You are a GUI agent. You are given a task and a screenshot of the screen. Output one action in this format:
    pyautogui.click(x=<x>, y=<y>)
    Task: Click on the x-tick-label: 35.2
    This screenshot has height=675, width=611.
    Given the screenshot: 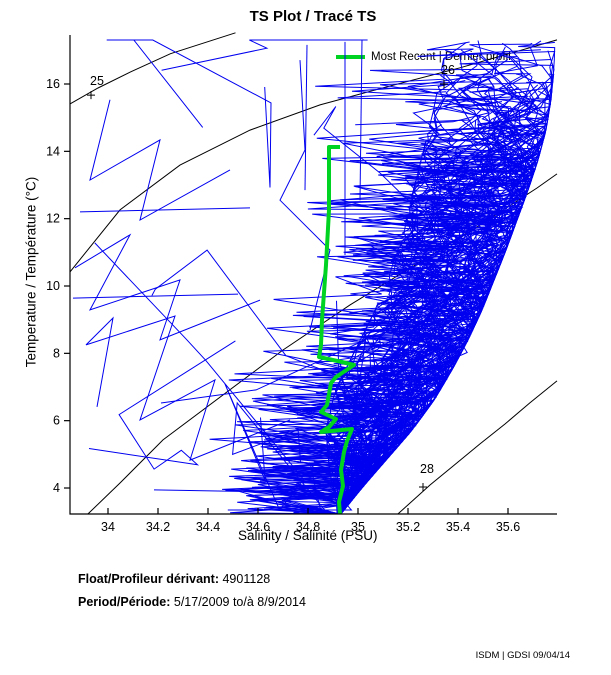 What is the action you would take?
    pyautogui.click(x=408, y=527)
    